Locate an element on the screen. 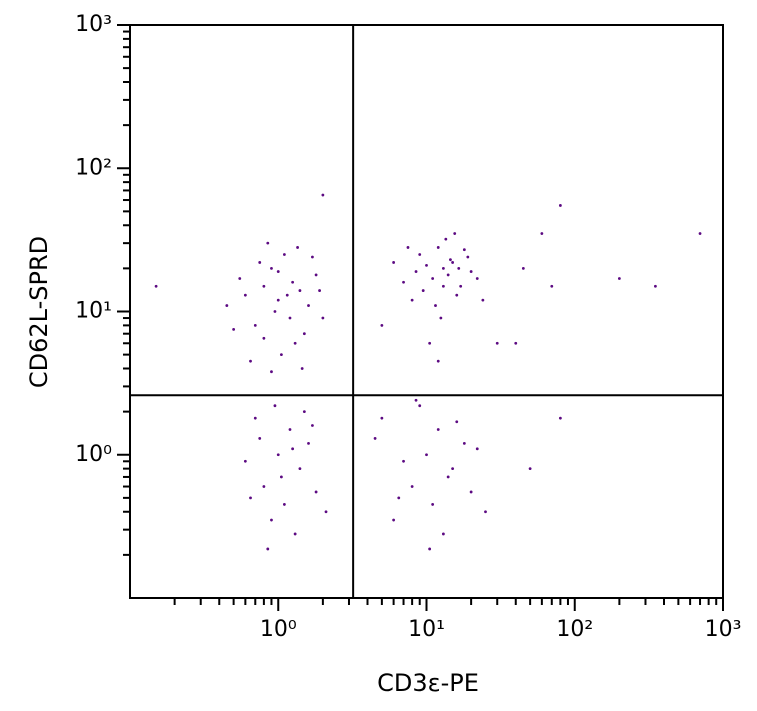  x-tick-label: 10⁰ is located at coordinates (278, 629).